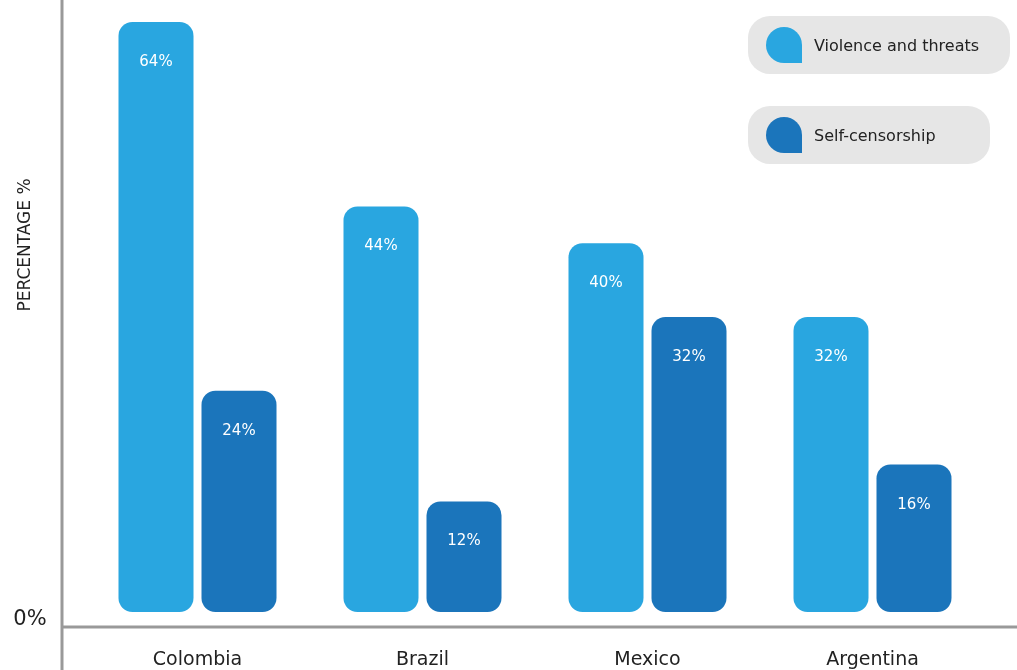 This screenshot has width=1017, height=670. Describe the element at coordinates (464, 540) in the screenshot. I see `data-label: 12%` at that location.